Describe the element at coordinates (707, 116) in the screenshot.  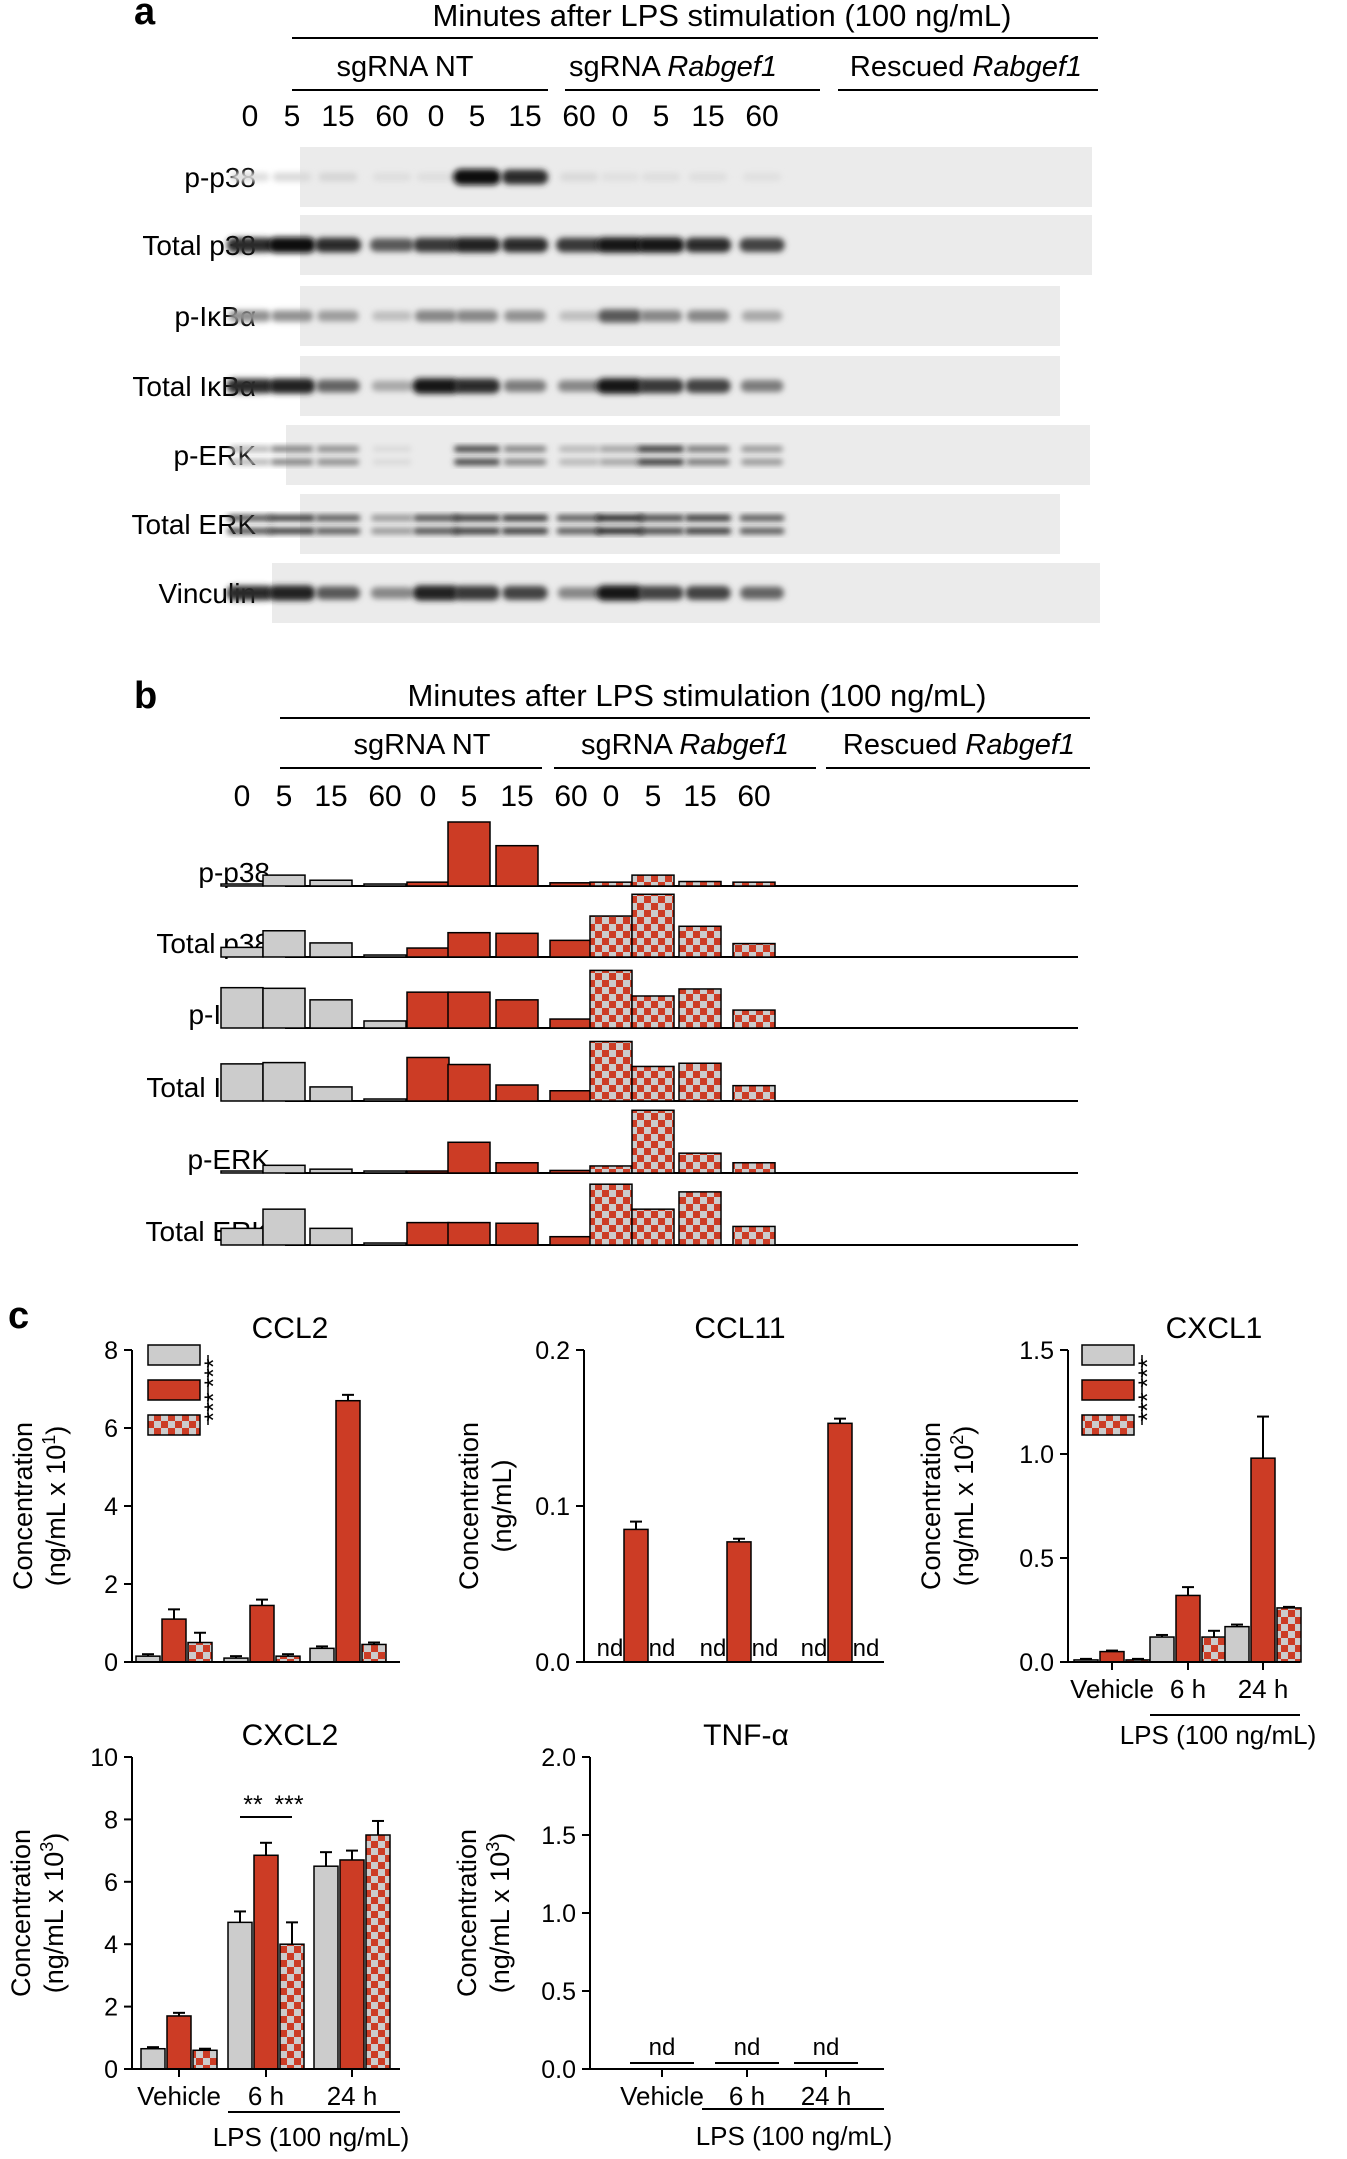
I see `timepoint-a-10: 15` at that location.